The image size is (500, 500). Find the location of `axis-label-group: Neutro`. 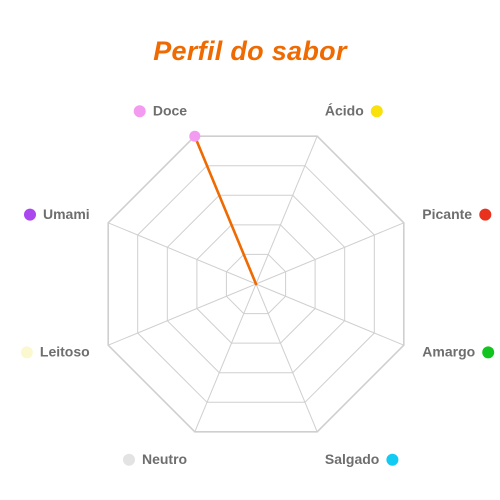

axis-label-group: Neutro is located at coordinates (155, 459).